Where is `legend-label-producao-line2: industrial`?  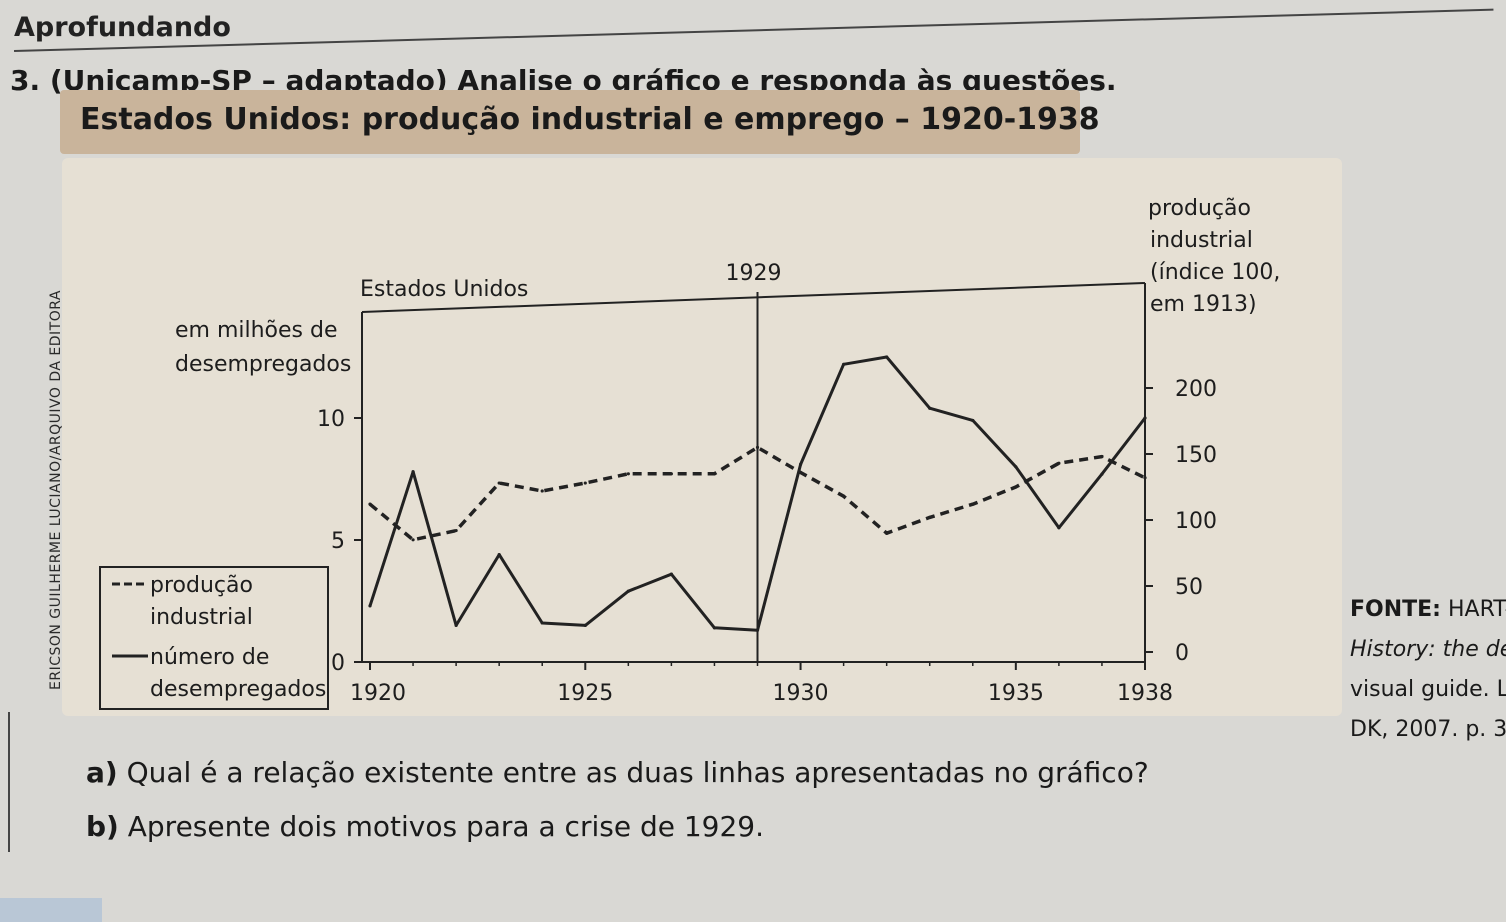
legend-label-producao-line2: industrial is located at coordinates (201, 617).